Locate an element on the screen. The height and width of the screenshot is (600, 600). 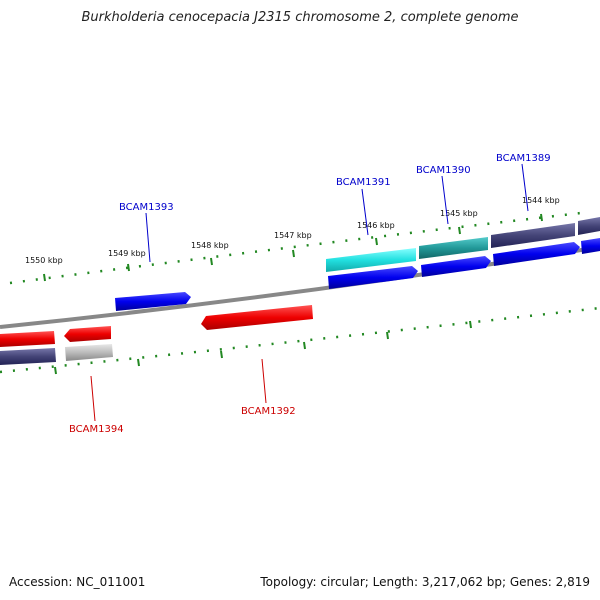
scale-label: 1548 kbp is located at coordinates (210, 245).